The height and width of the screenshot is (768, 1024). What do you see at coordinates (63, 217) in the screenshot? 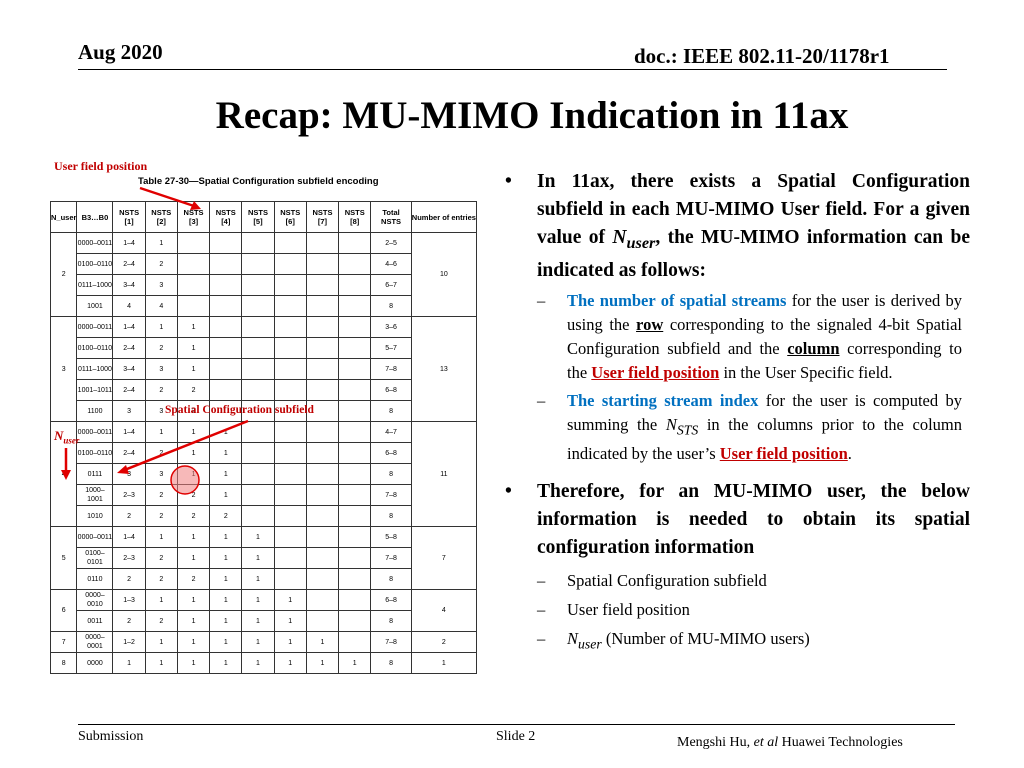
I see `table-header-cell: N_user` at bounding box center [63, 217].